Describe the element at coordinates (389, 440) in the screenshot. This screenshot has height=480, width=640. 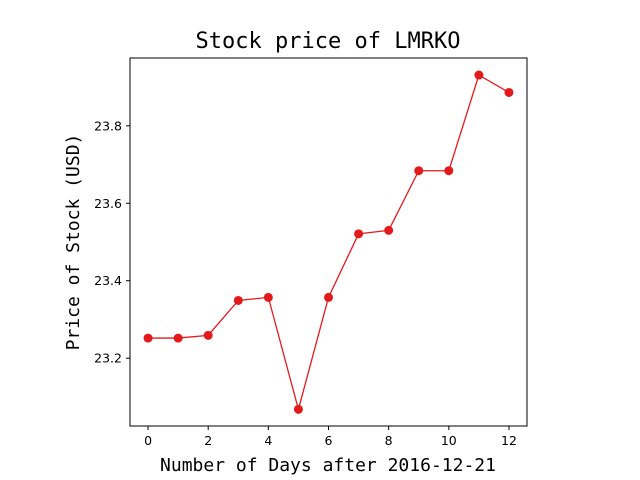
I see `x-tick-label: 8` at that location.